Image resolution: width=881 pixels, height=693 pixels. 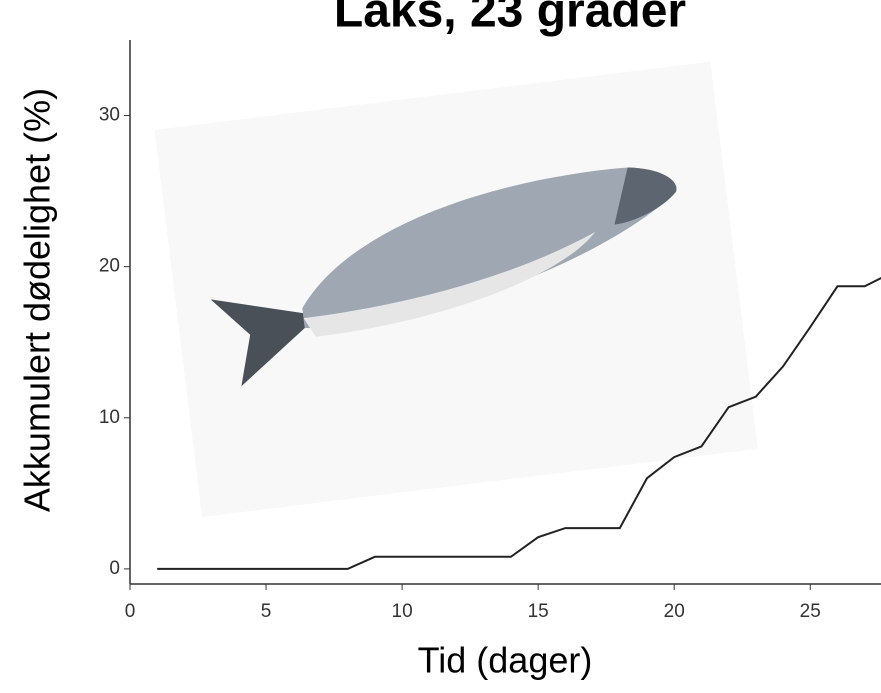 What do you see at coordinates (109, 266) in the screenshot?
I see `y-tick-label: 20` at bounding box center [109, 266].